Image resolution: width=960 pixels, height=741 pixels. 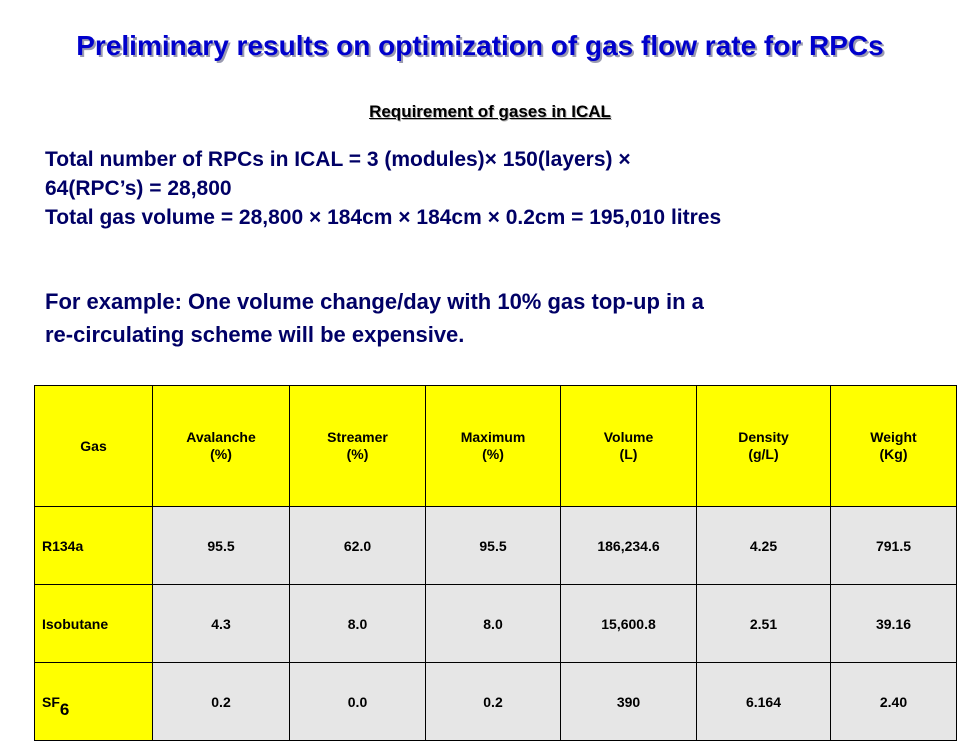 What do you see at coordinates (763, 701) in the screenshot?
I see `density-cell: 6.164` at bounding box center [763, 701].